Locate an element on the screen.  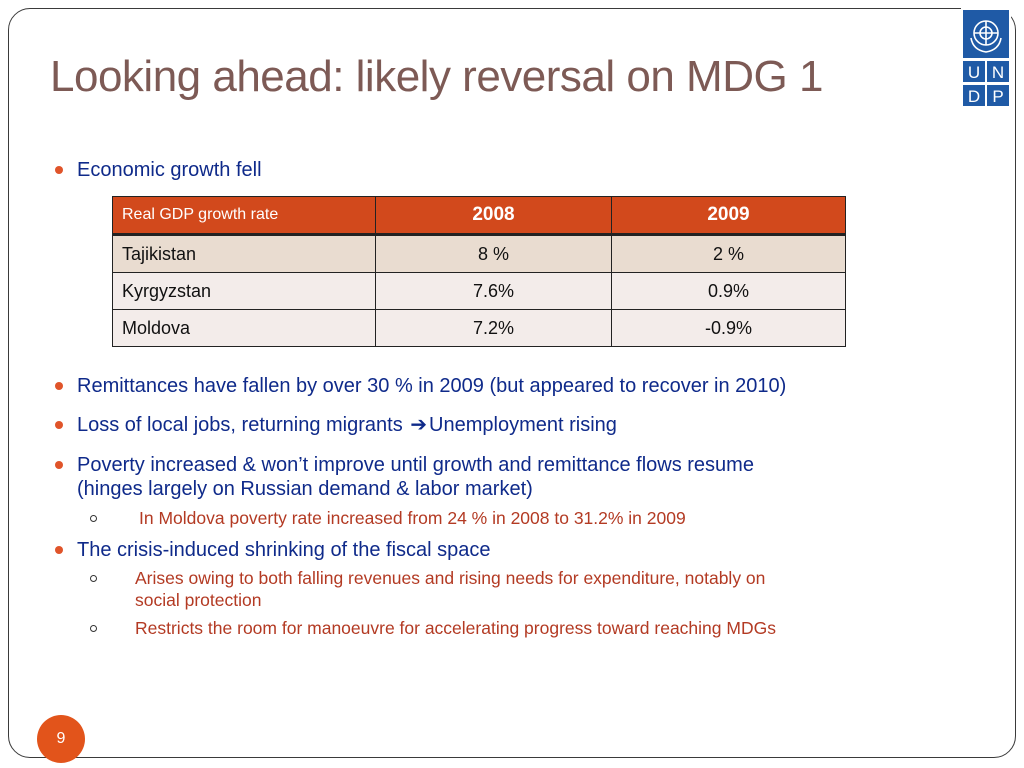
table-row: Tajikistan 8 % 2 % is located at coordinates (479, 253).